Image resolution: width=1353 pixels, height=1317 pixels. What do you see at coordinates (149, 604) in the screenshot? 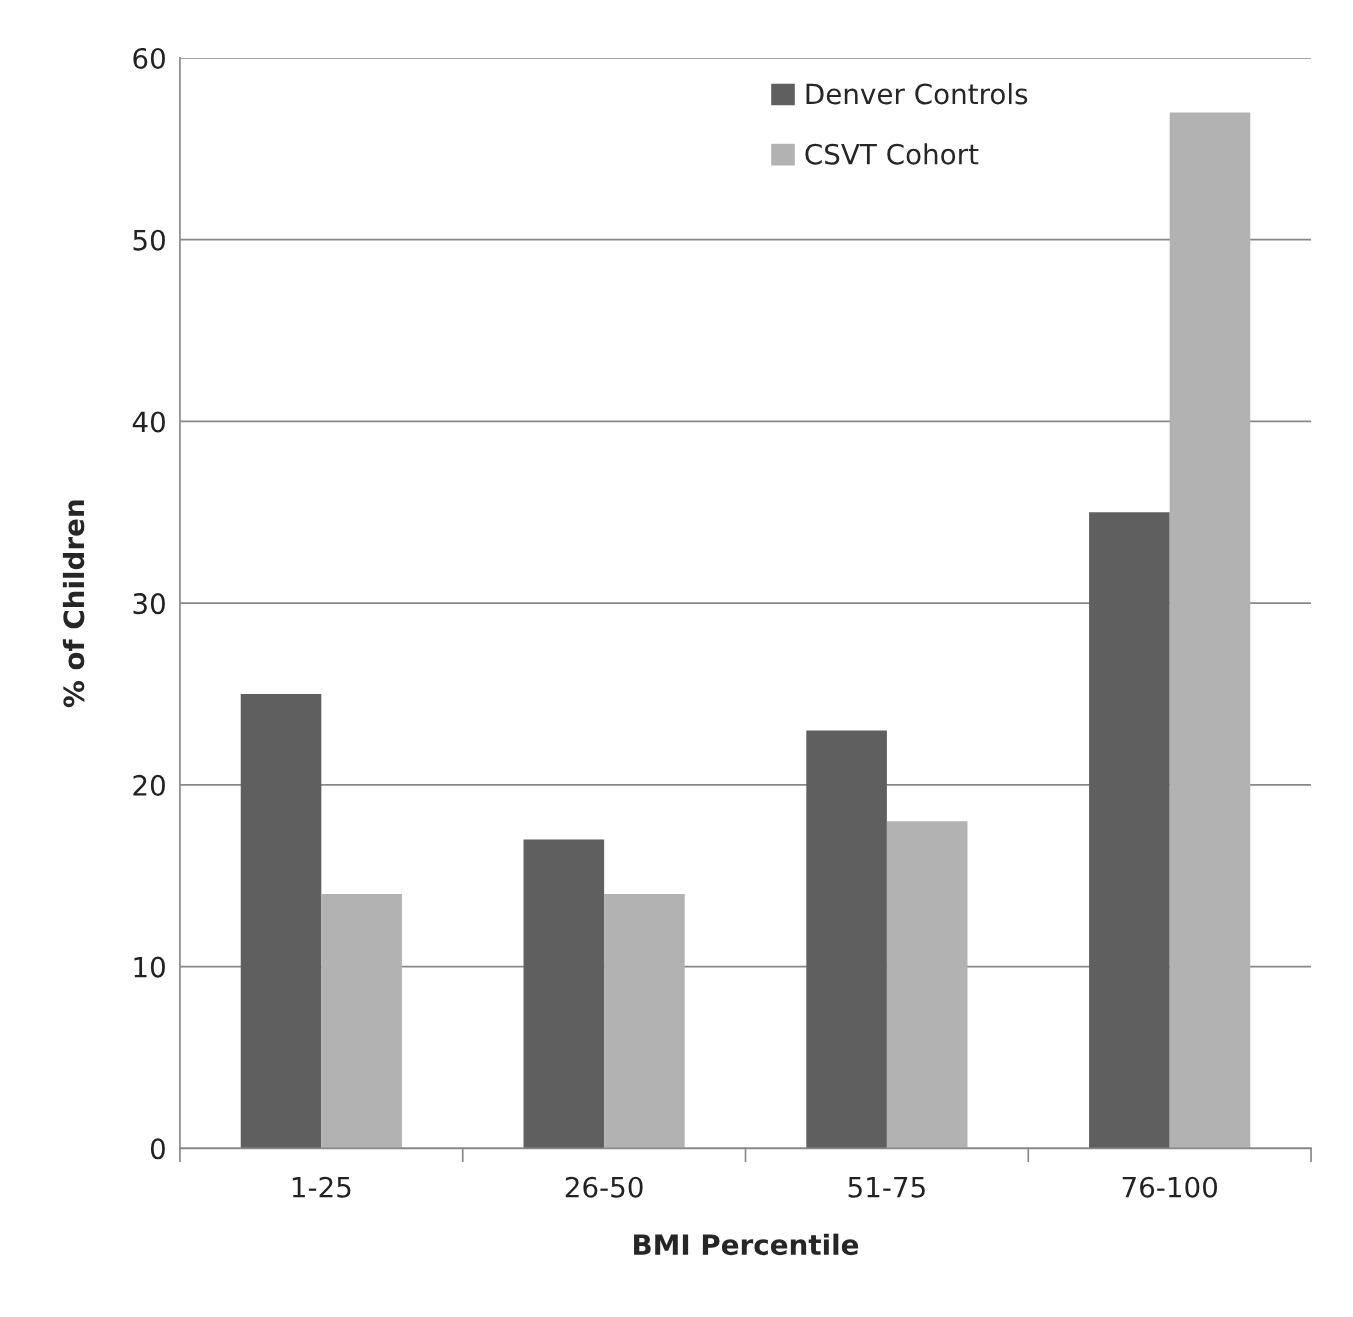
I see `y-tick-label: 30` at bounding box center [149, 604].